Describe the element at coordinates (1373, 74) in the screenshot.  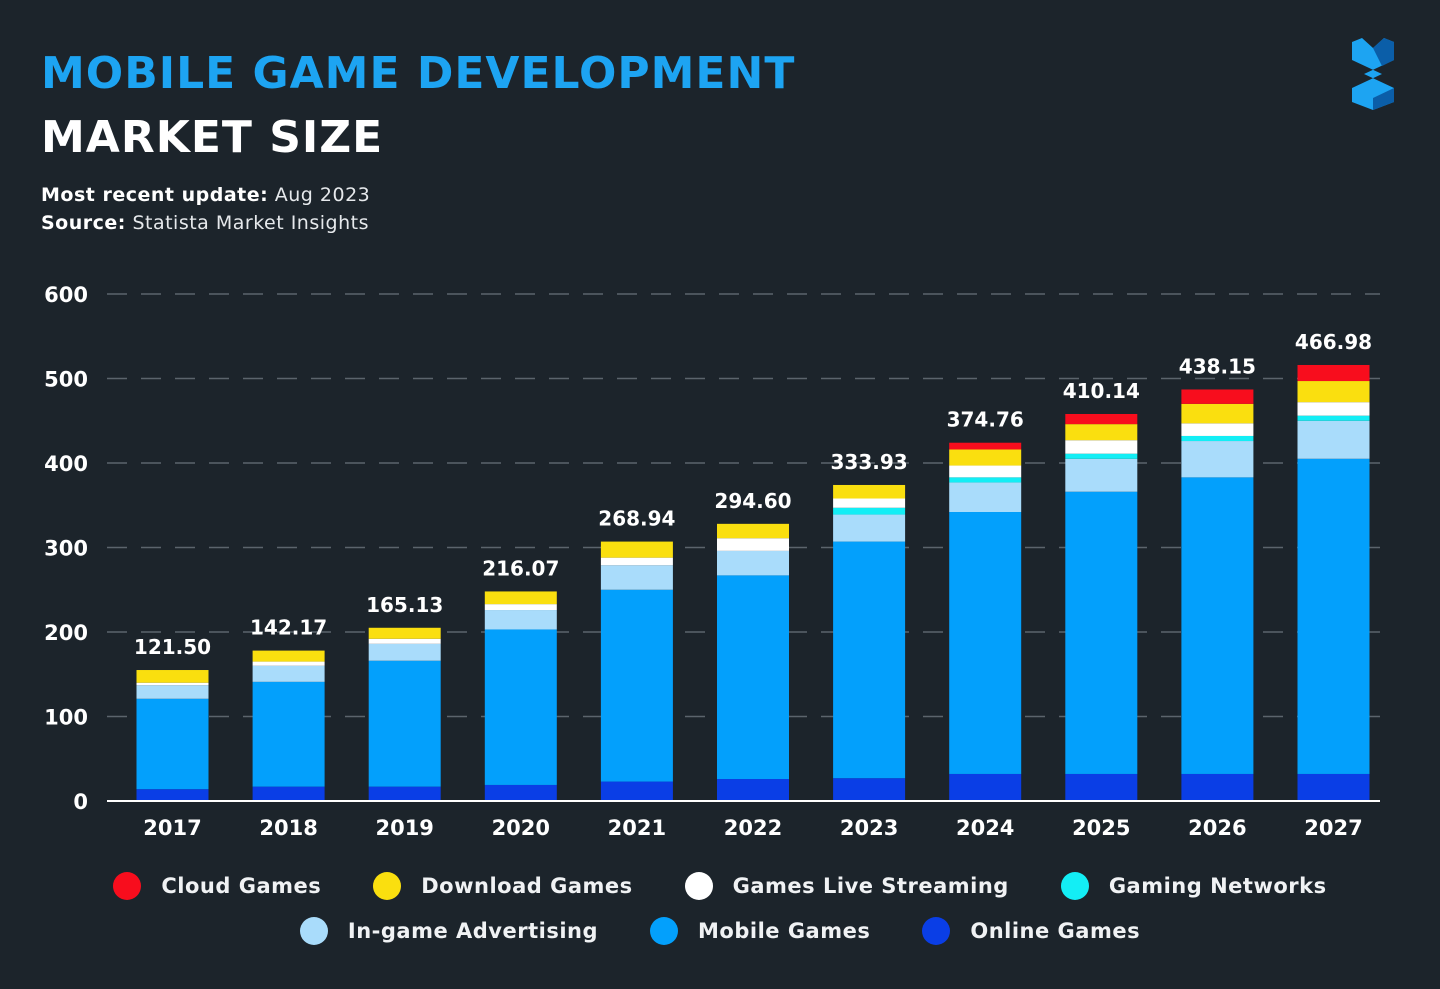
I see `s-shield-logo-icon` at that location.